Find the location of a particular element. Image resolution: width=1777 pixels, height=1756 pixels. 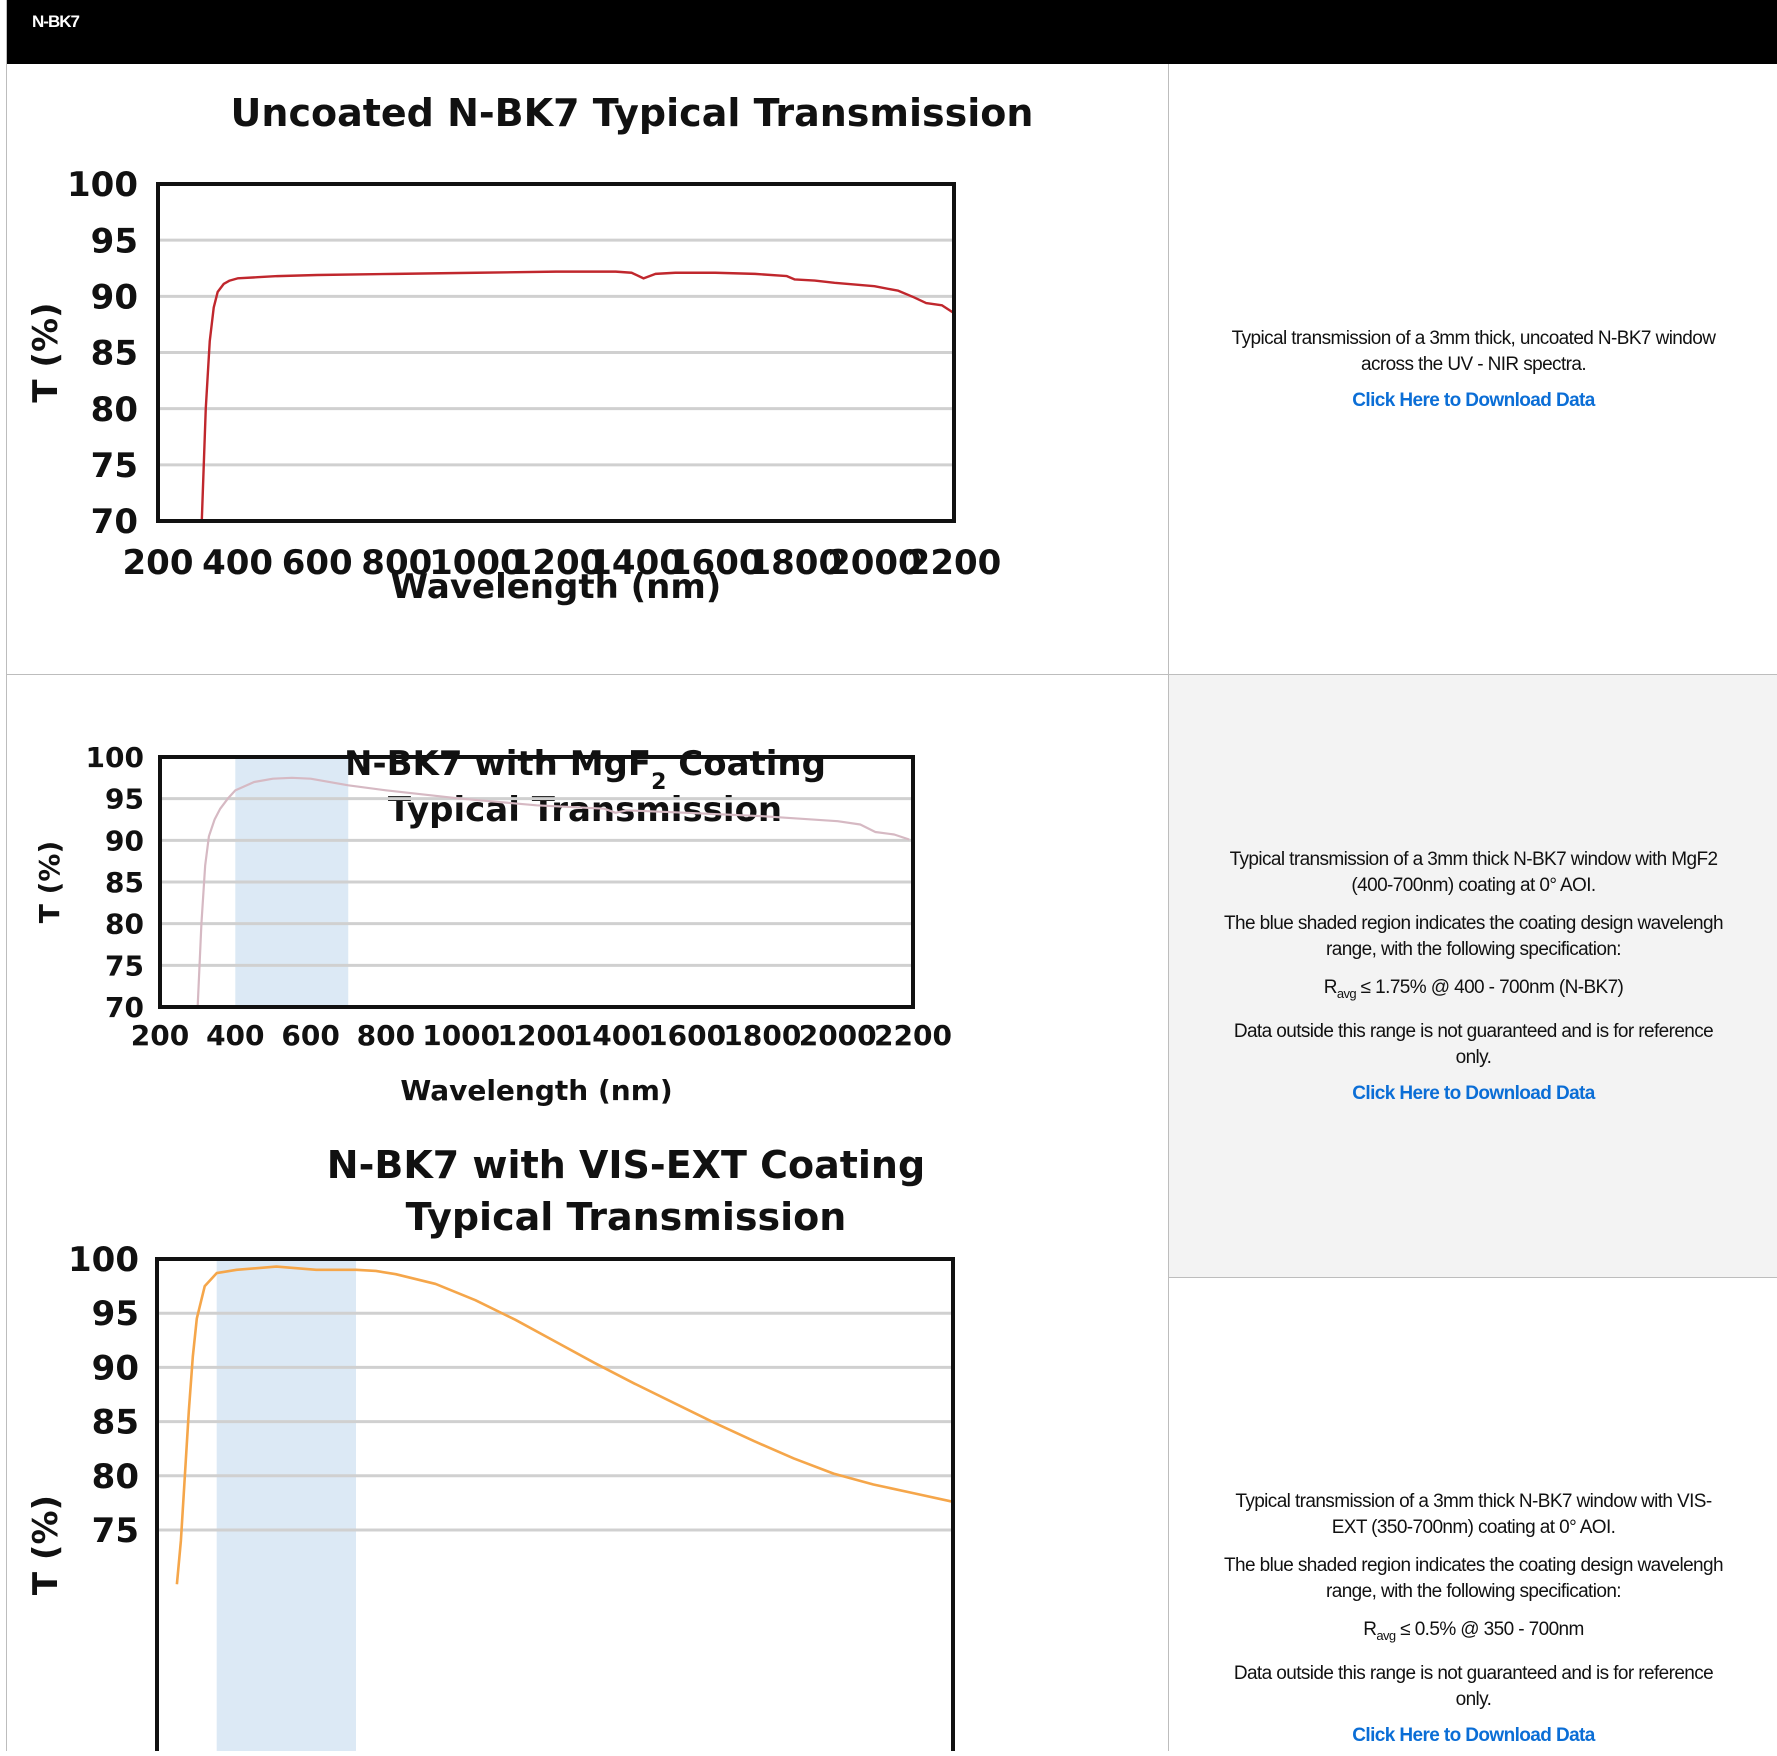

series-line is located at coordinates (578, 396).